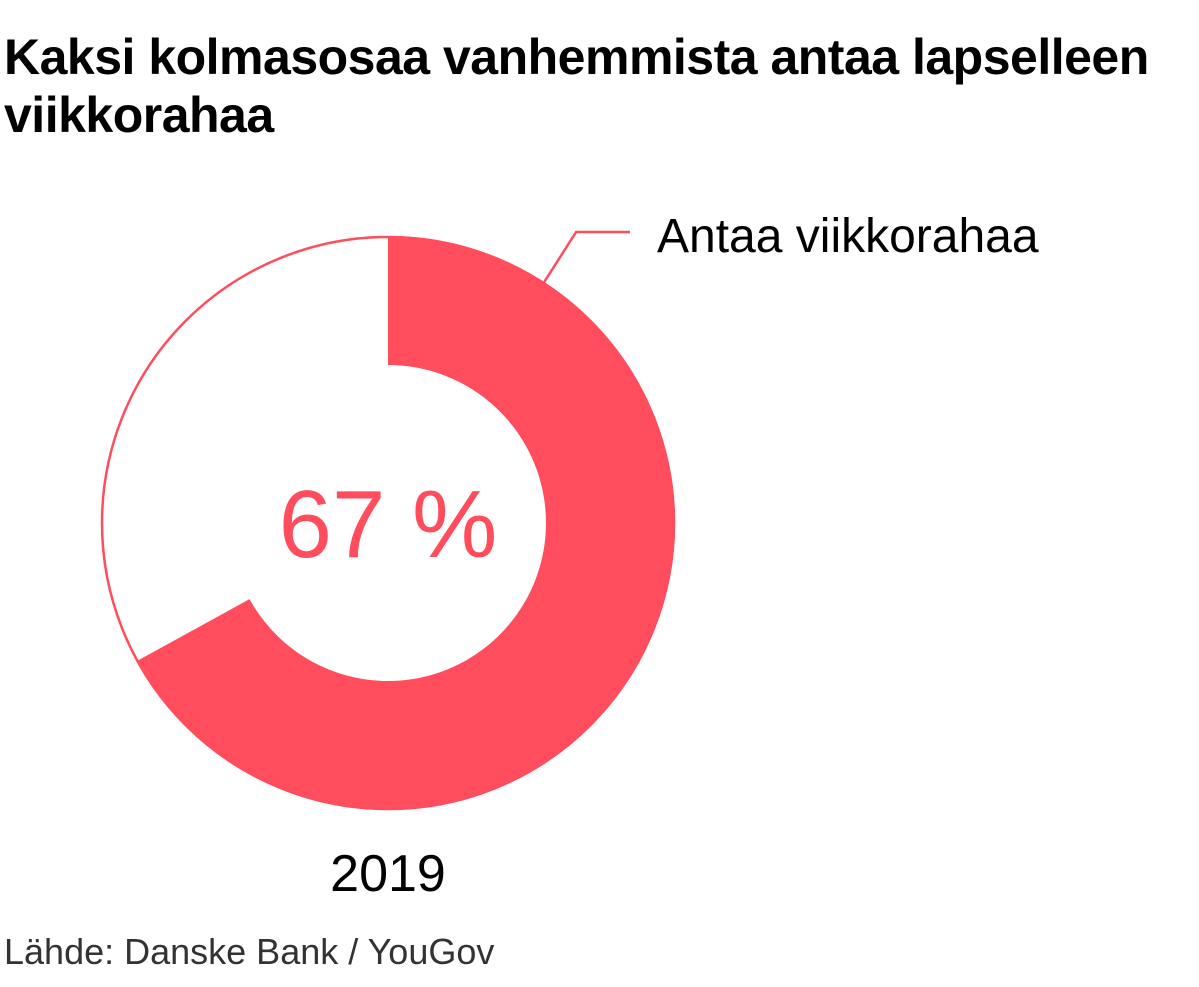  What do you see at coordinates (388, 524) in the screenshot?
I see `center-value-label: 67 %` at bounding box center [388, 524].